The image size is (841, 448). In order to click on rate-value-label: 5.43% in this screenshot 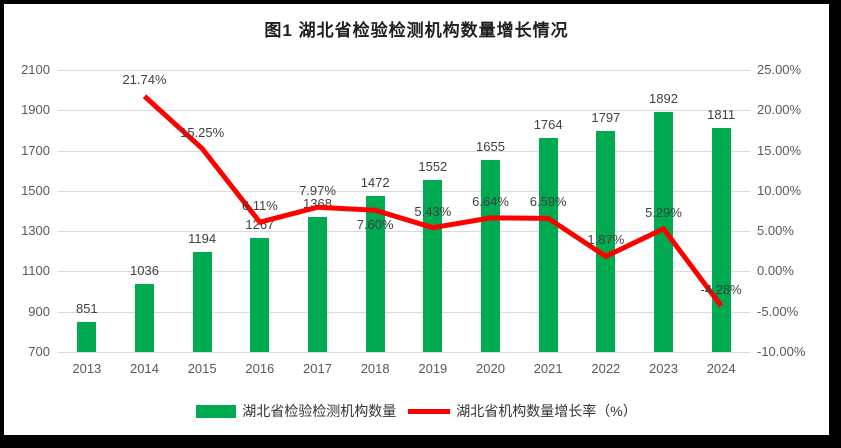, I will do `click(433, 211)`.